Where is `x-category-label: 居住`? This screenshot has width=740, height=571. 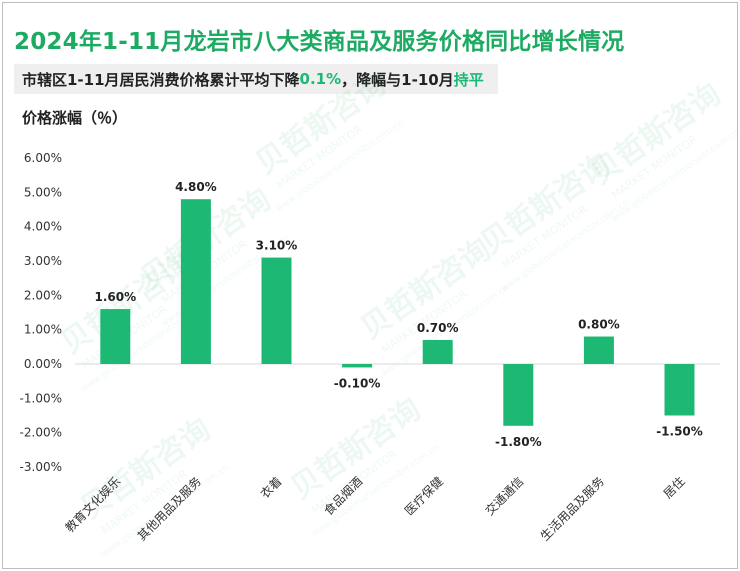
x-category-label: 居住 is located at coordinates (674, 487).